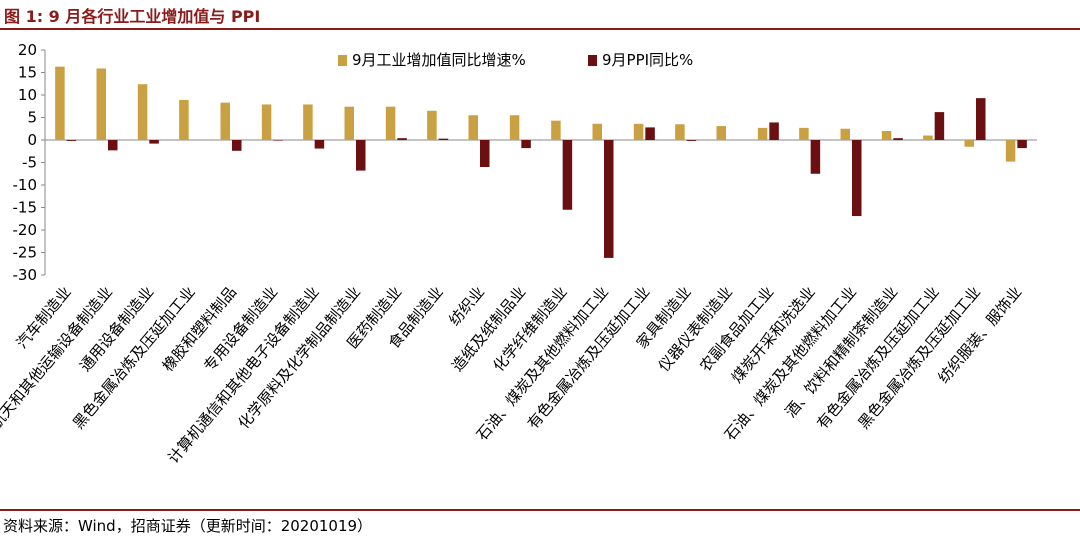  Describe the element at coordinates (29, 163) in the screenshot. I see `y-tick-label: -5` at that location.